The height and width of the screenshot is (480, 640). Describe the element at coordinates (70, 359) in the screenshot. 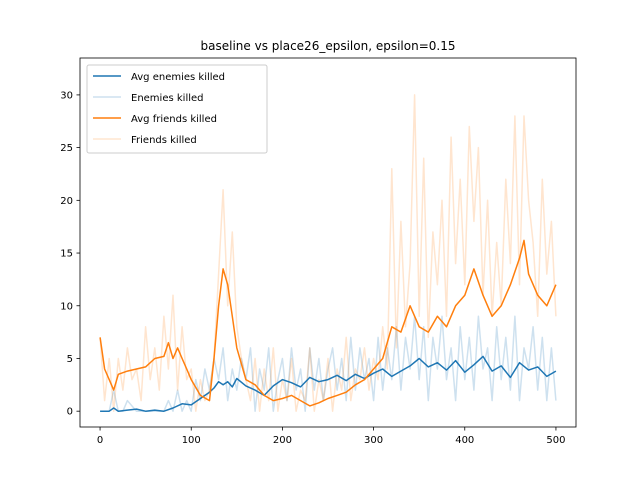

I see `y-tick-label: 5` at that location.